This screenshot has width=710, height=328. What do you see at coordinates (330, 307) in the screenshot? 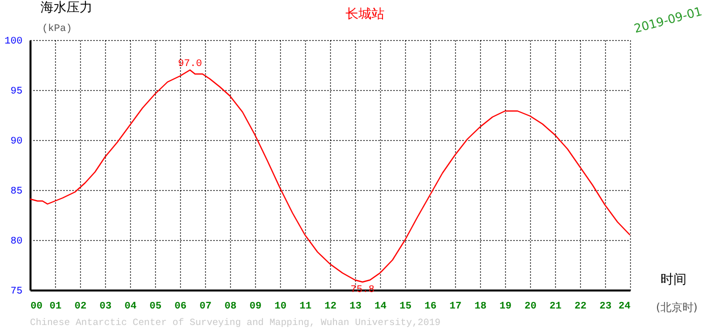
I see `x-tick-label: 12` at bounding box center [330, 307].